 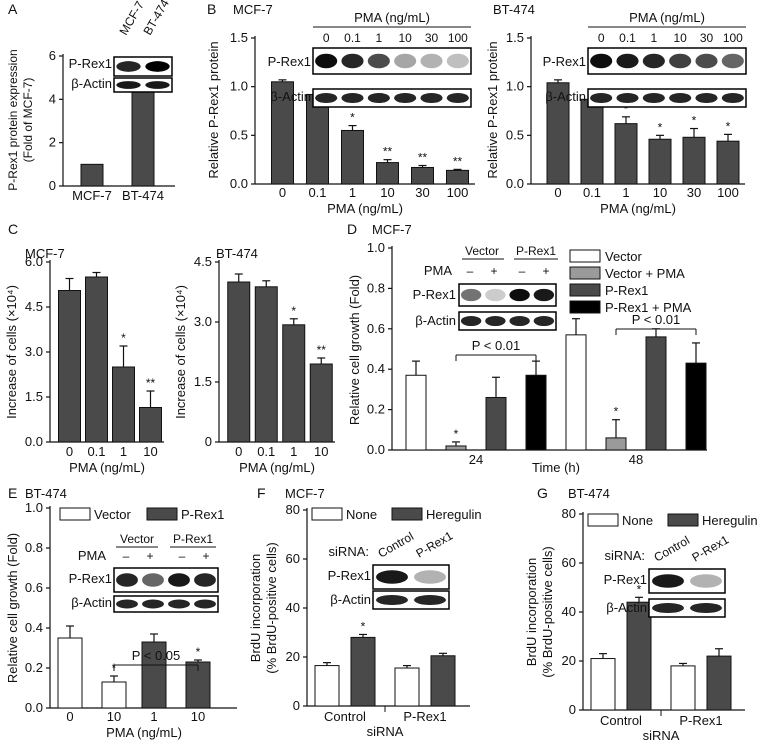 What do you see at coordinates (569, 513) in the screenshot?
I see `y-tick-label: 80` at bounding box center [569, 513].